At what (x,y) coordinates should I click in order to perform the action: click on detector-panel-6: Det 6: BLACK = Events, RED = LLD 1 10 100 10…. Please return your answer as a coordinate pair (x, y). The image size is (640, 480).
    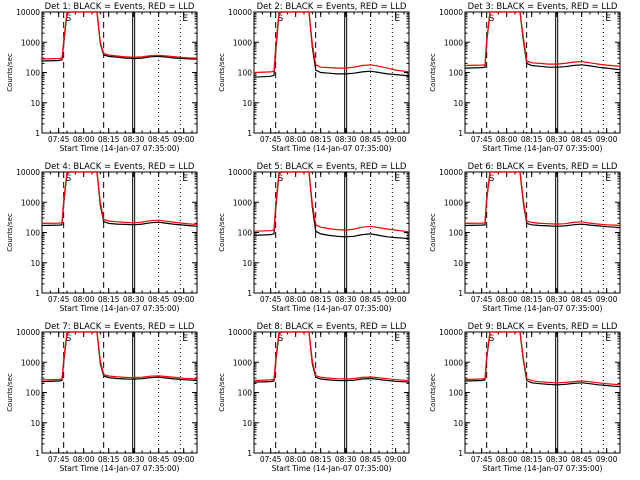
    Looking at the image, I should click on (525, 237).